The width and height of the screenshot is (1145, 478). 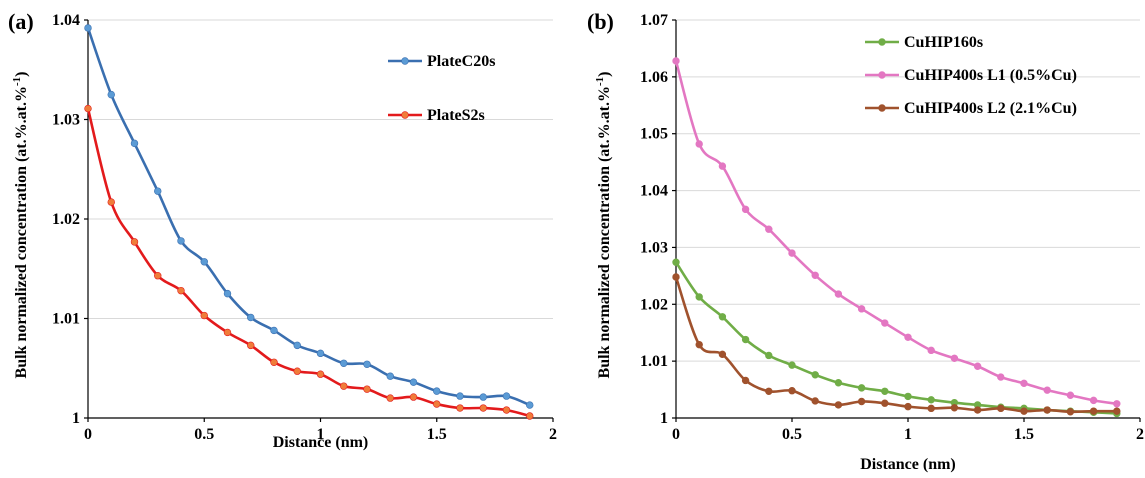 I want to click on legend-label: CuHIP160s, so click(x=943, y=42).